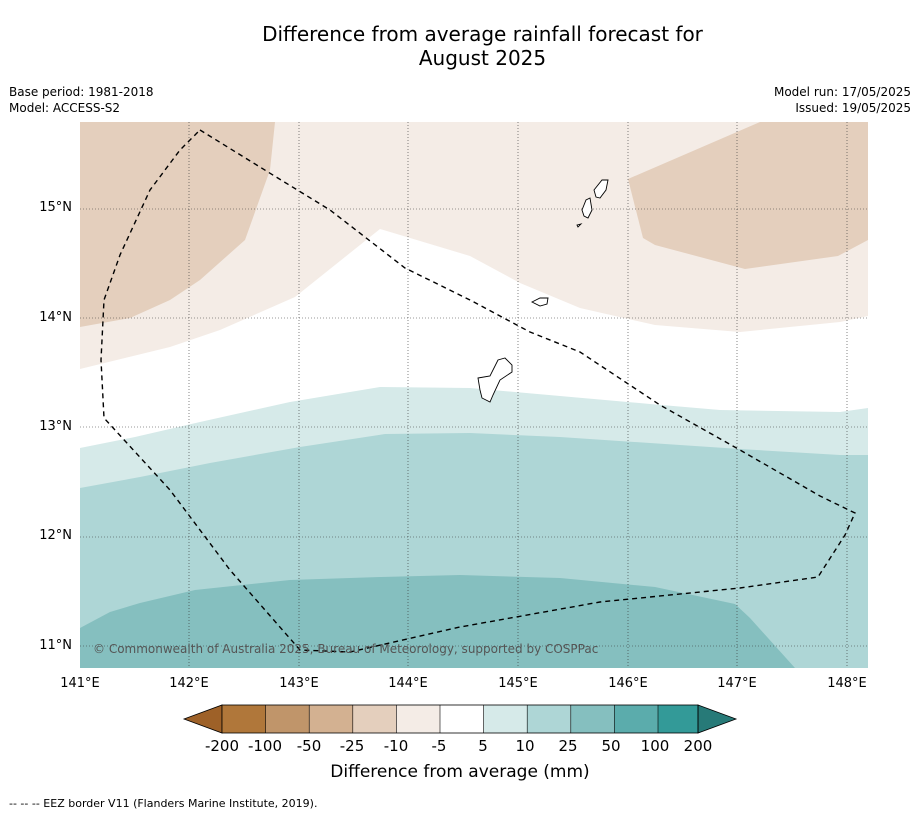 The height and width of the screenshot is (816, 919). Describe the element at coordinates (717, 719) in the screenshot. I see `colorbar-extend-high` at that location.